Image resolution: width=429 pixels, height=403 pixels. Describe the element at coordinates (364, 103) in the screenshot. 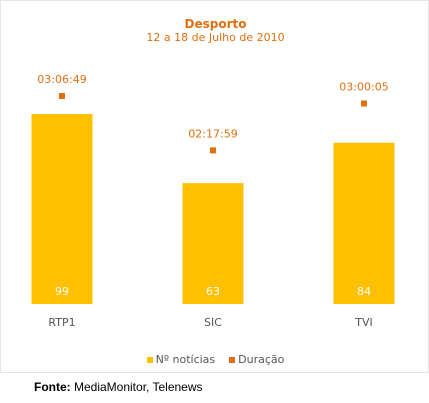

I see `duration-marker-tvi` at that location.